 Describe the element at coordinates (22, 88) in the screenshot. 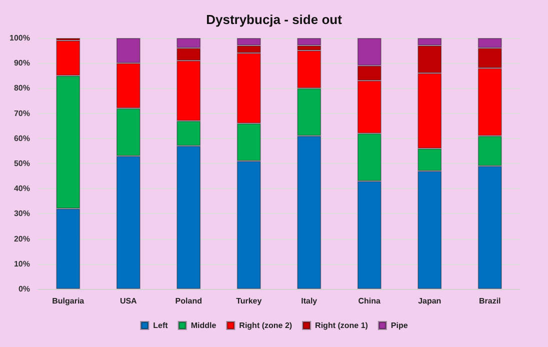

I see `y-tick-label: 80%` at that location.